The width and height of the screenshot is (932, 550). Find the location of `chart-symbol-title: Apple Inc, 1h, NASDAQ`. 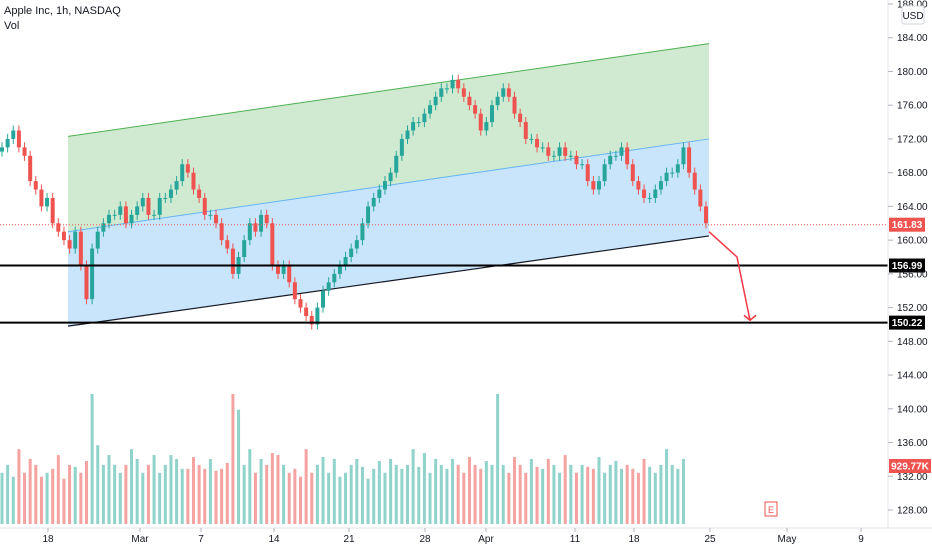

chart-symbol-title: Apple Inc, 1h, NASDAQ is located at coordinates (62, 11).